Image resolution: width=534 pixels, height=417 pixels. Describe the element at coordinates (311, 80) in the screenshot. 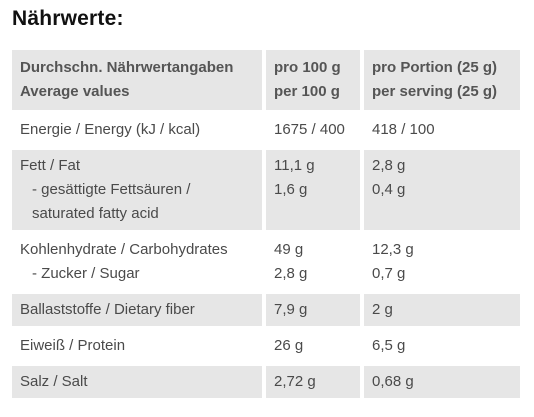

I see `header-per100-cell: pro 100 g per 100 g` at that location.